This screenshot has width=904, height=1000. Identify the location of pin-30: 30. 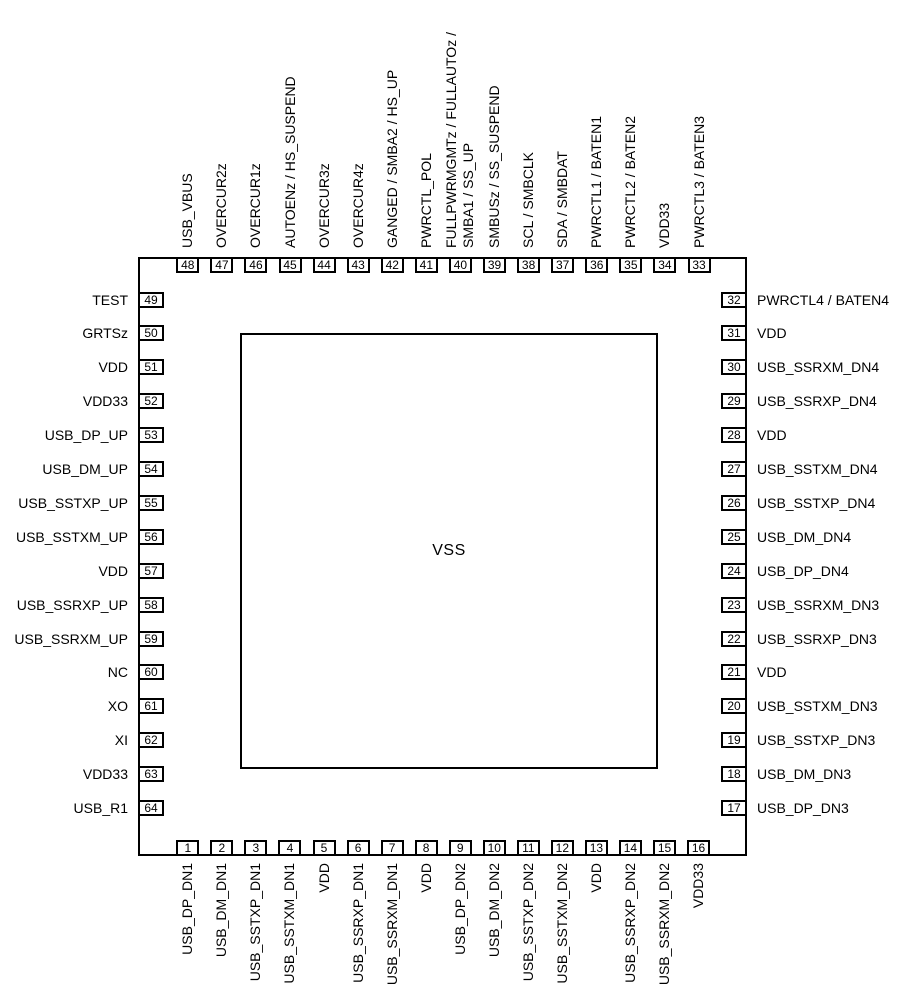
(734, 367).